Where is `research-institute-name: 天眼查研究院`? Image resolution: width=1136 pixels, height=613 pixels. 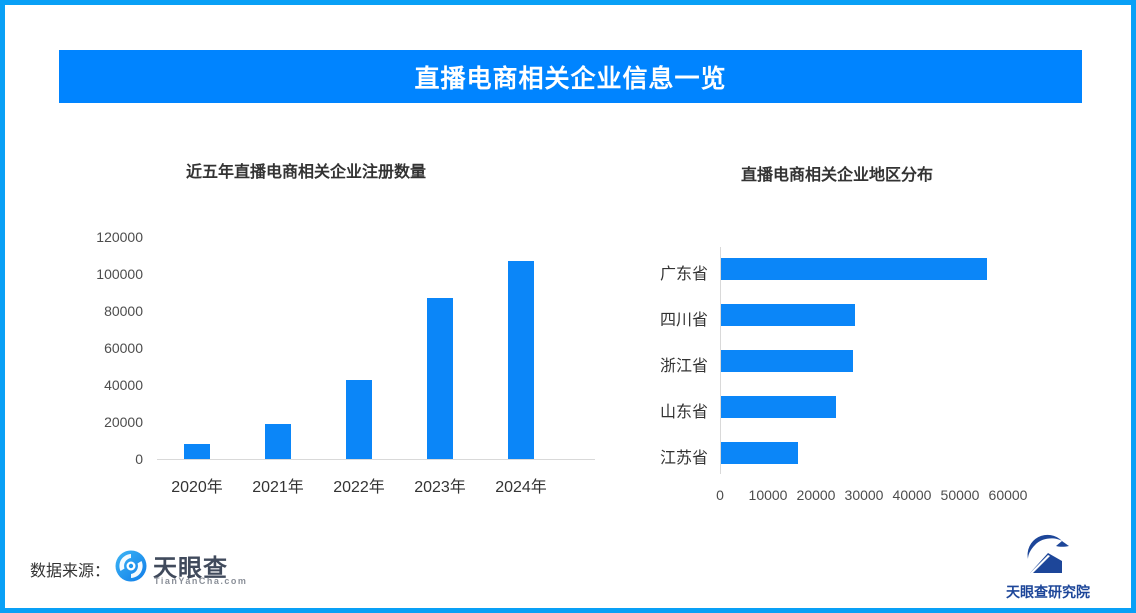 research-institute-name: 天眼查研究院 is located at coordinates (1048, 592).